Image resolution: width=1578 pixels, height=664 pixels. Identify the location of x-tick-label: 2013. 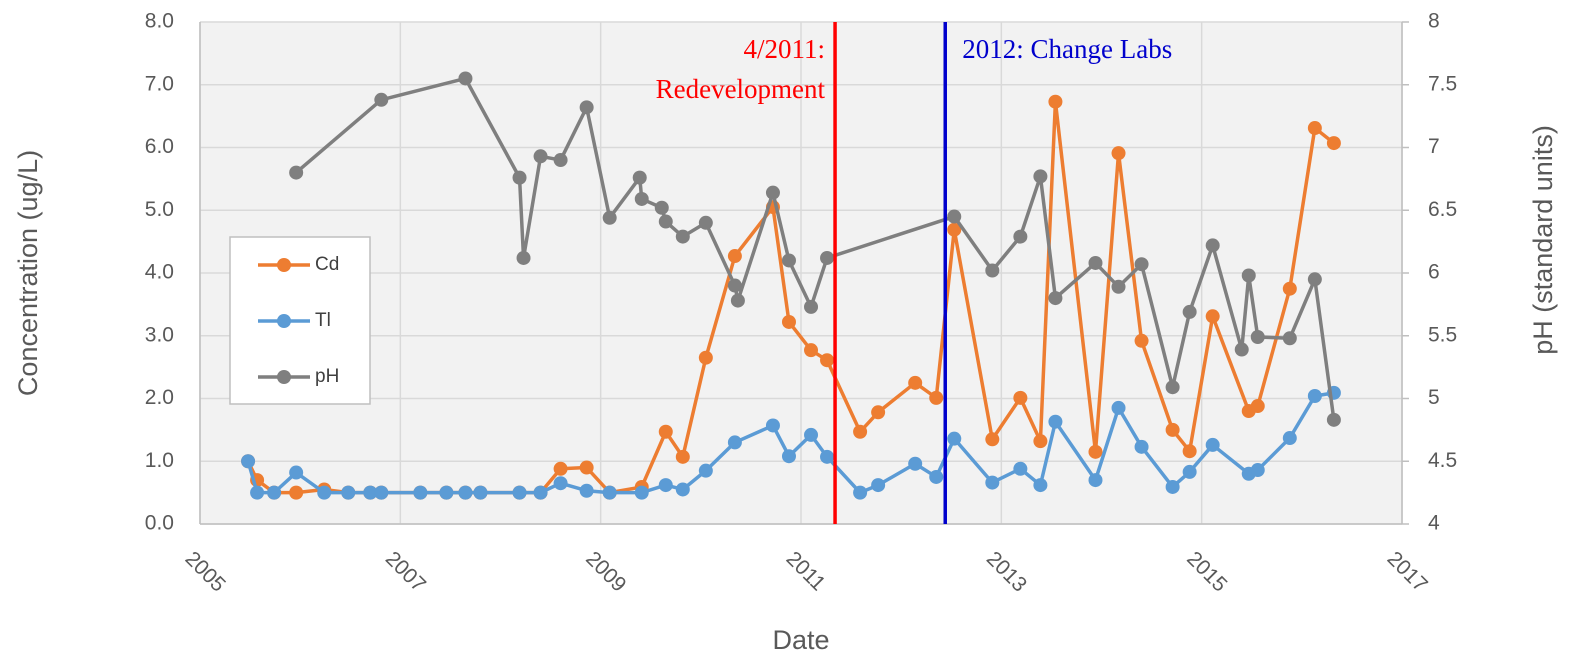
(1006, 571).